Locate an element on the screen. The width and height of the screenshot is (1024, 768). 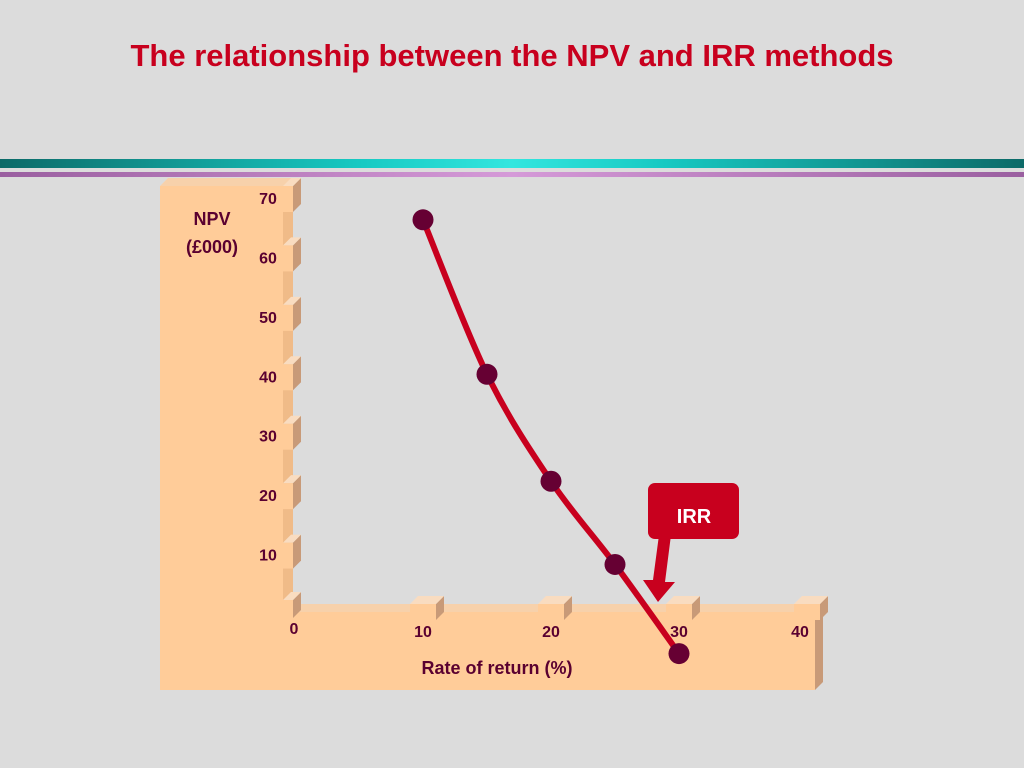
x-tick-10: 10 is located at coordinates (427, 618).